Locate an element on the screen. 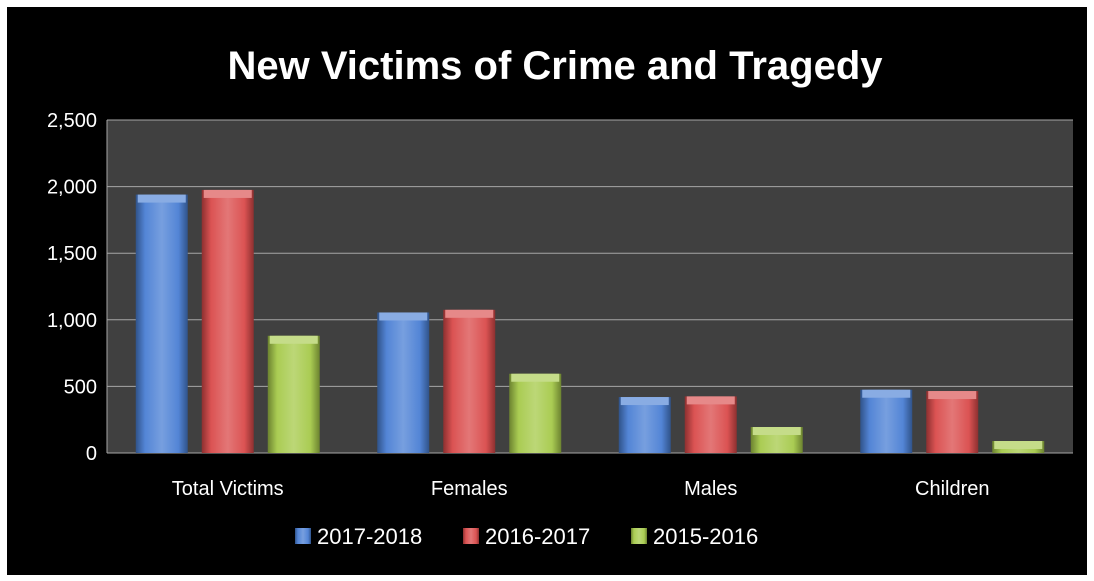 The width and height of the screenshot is (1094, 581). legend-label: 2017-2018 is located at coordinates (369, 536).